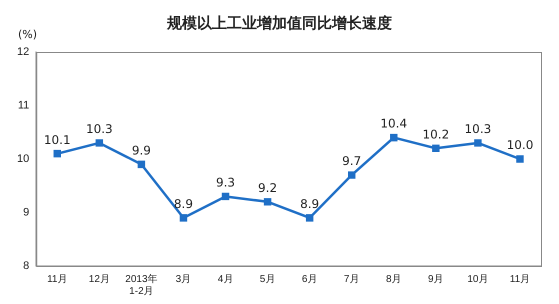  What do you see at coordinates (394, 123) in the screenshot?
I see `data-label: 10.4` at bounding box center [394, 123].